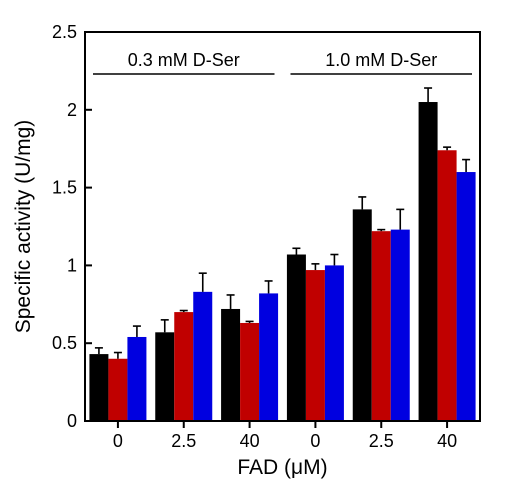 The width and height of the screenshot is (510, 493). Describe the element at coordinates (72, 265) in the screenshot. I see `y-tick-label: 1` at that location.